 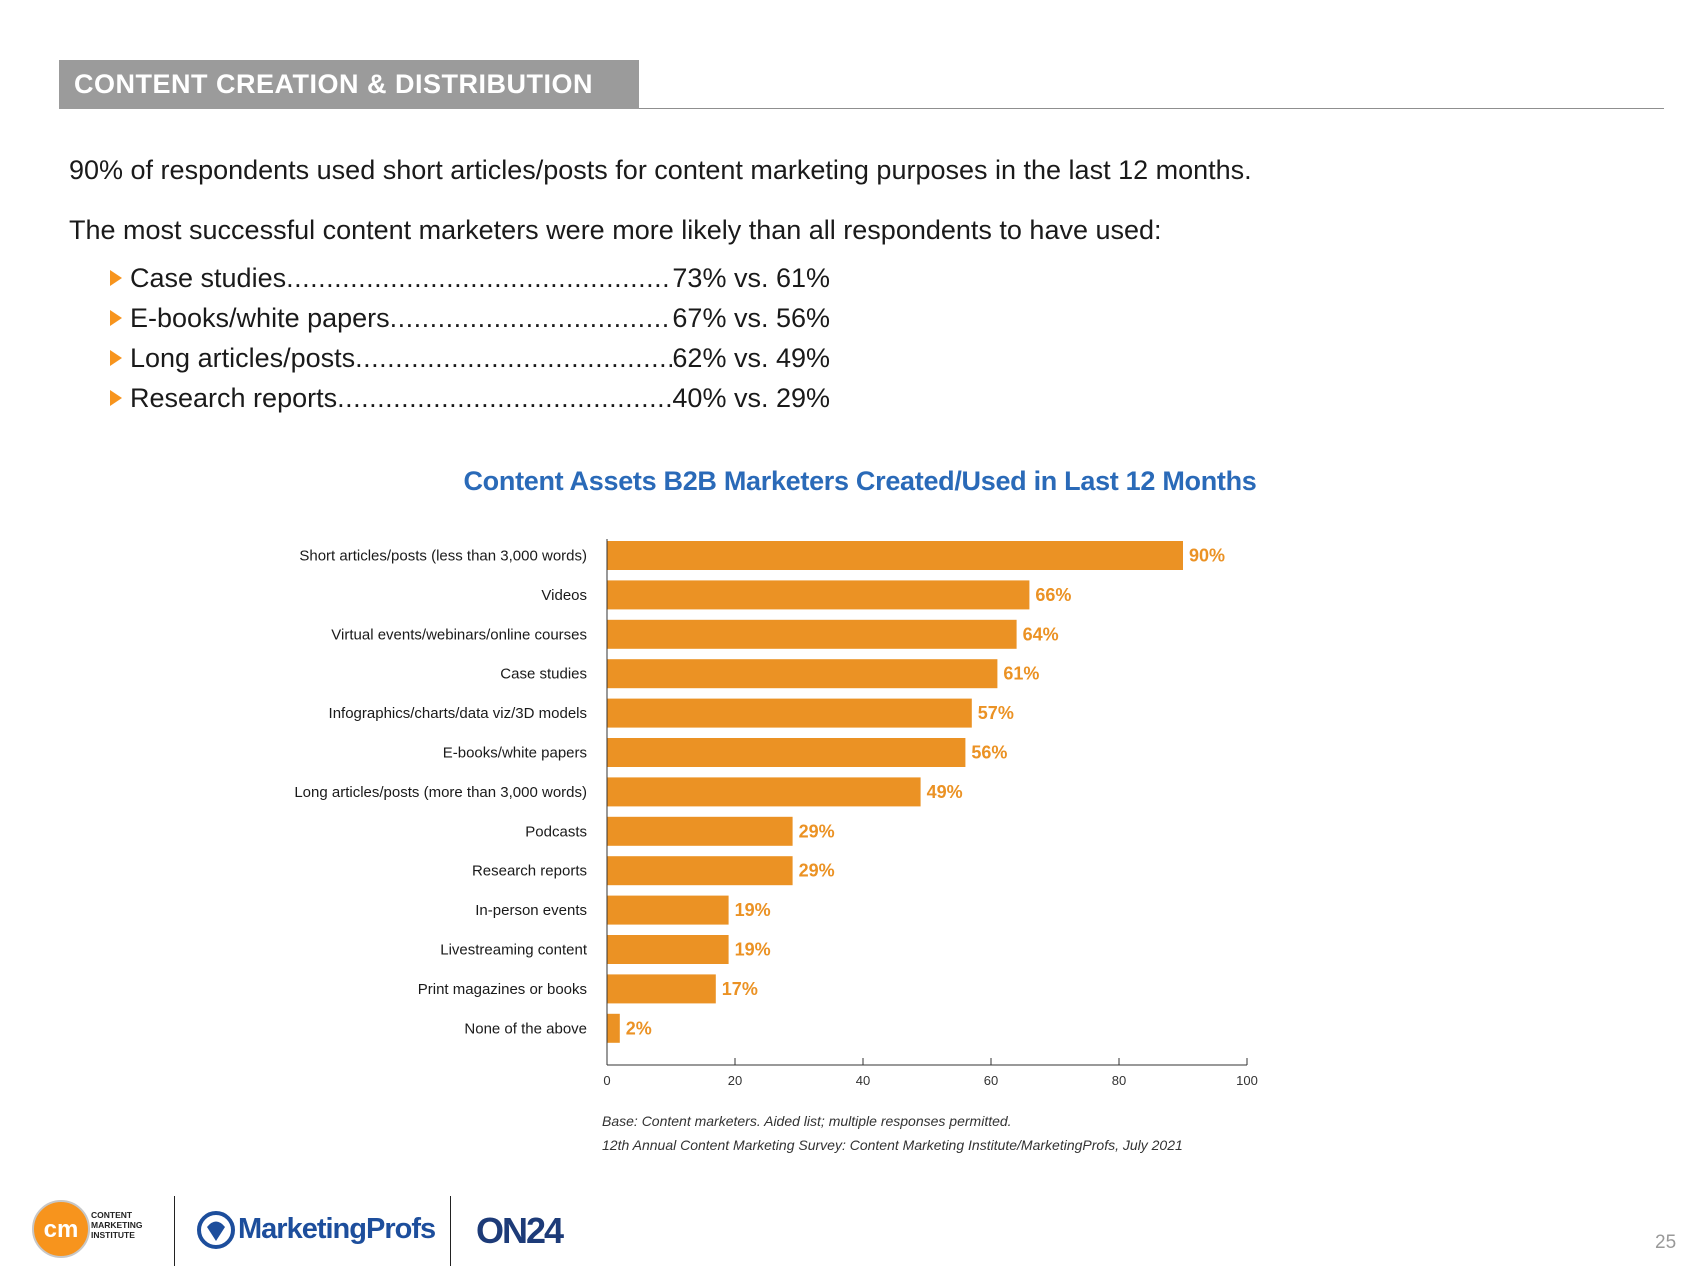 I want to click on stat-value: 67% vs. 56%, so click(x=751, y=318).